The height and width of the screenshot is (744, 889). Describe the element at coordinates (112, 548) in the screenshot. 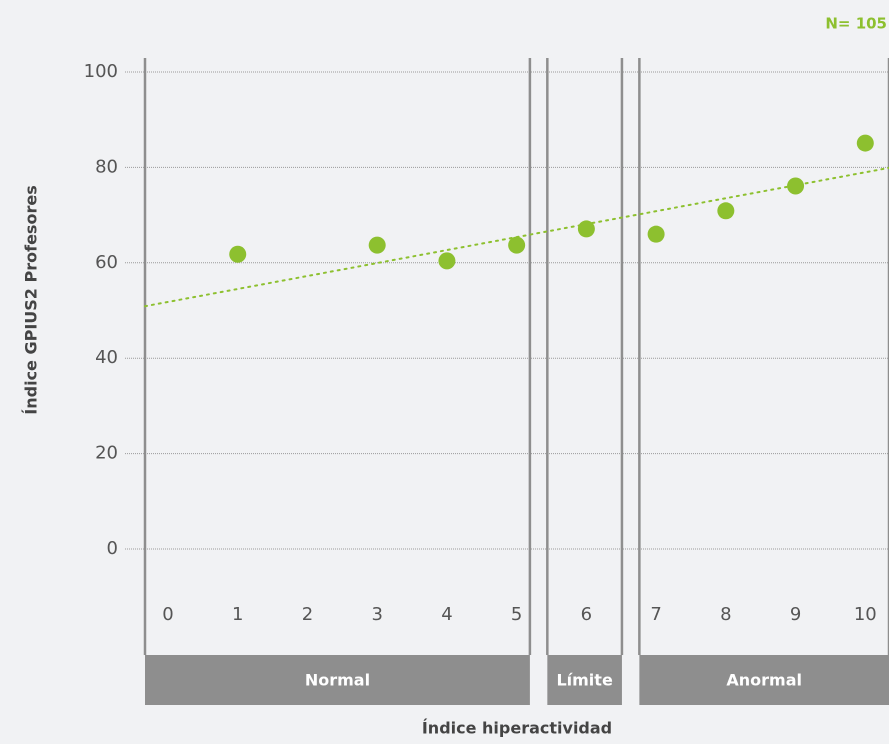

I see `y-tick-label: 0` at that location.